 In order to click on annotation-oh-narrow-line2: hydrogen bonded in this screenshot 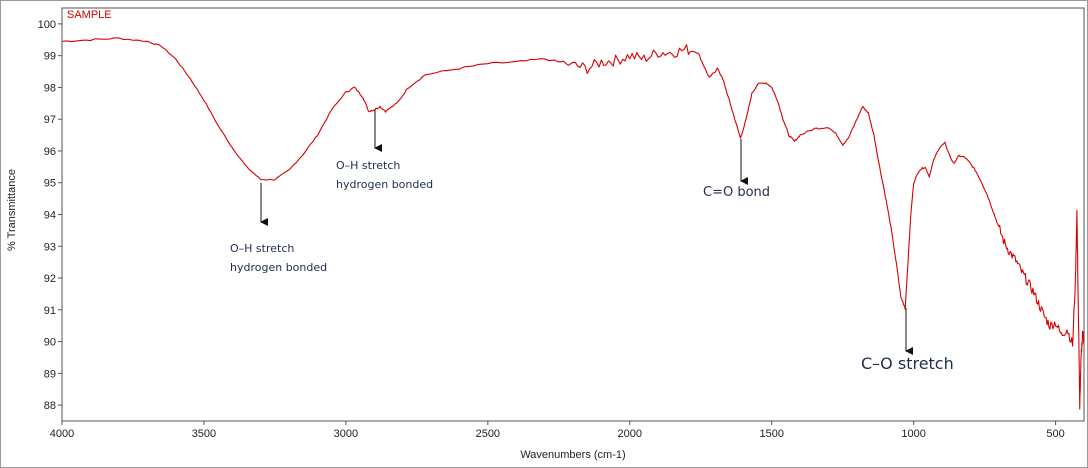, I will do `click(384, 184)`.